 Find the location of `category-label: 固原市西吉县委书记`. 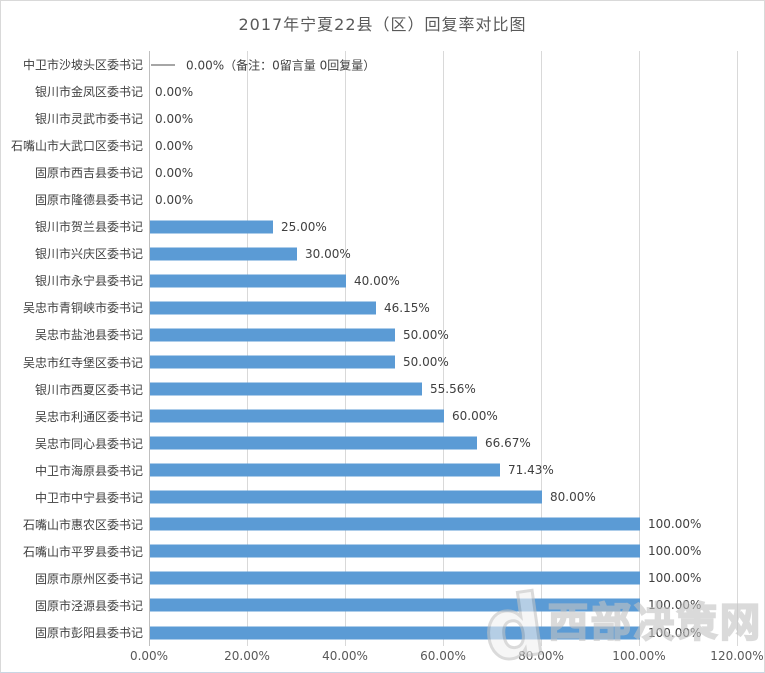

category-label: 固原市西吉县委书记 is located at coordinates (88, 173).